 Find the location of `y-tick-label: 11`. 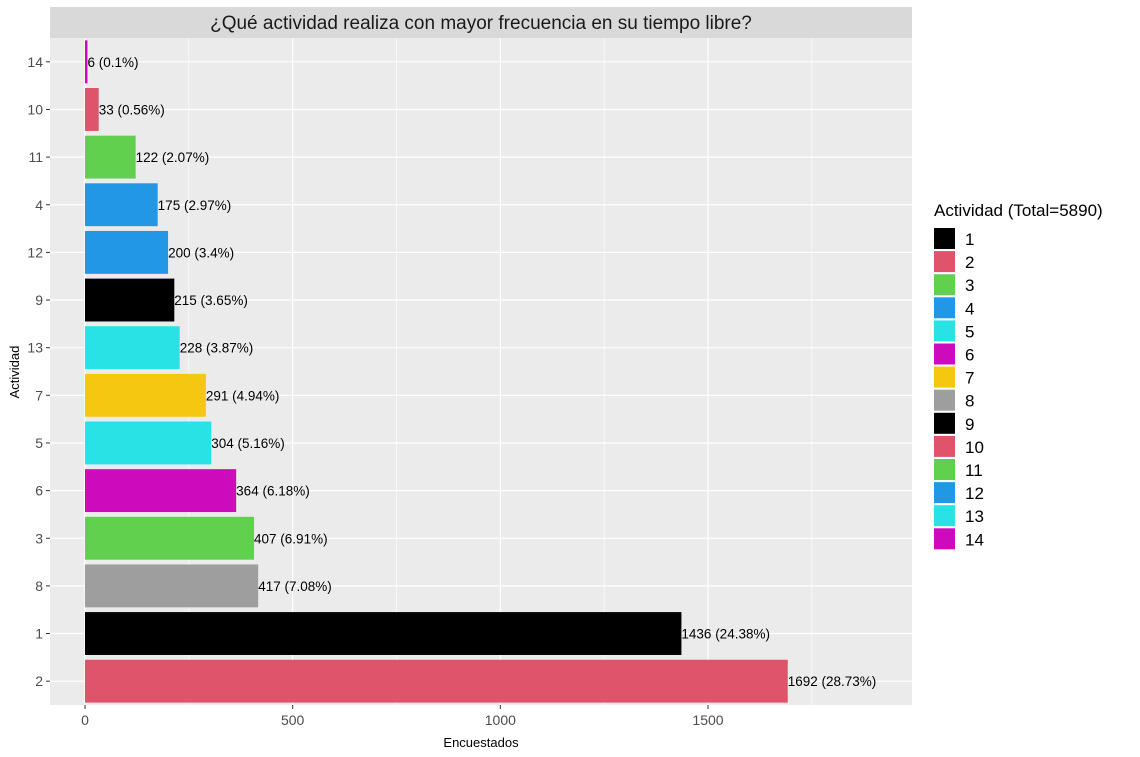

y-tick-label: 11 is located at coordinates (35, 157).